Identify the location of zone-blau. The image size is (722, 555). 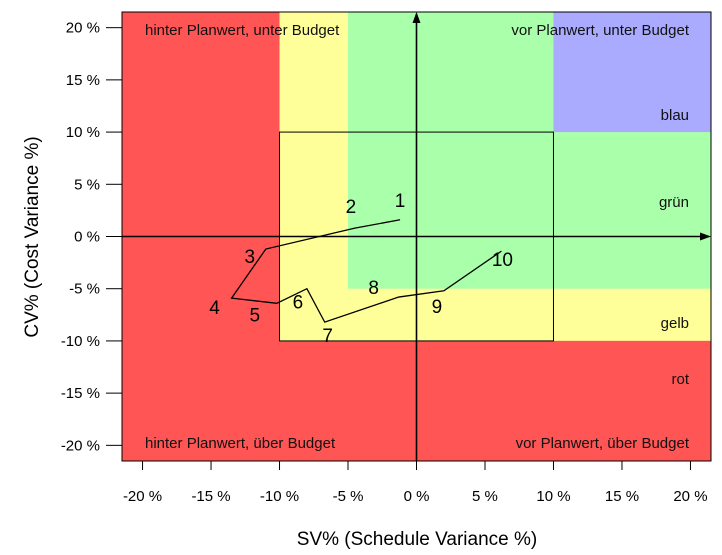
(632, 72).